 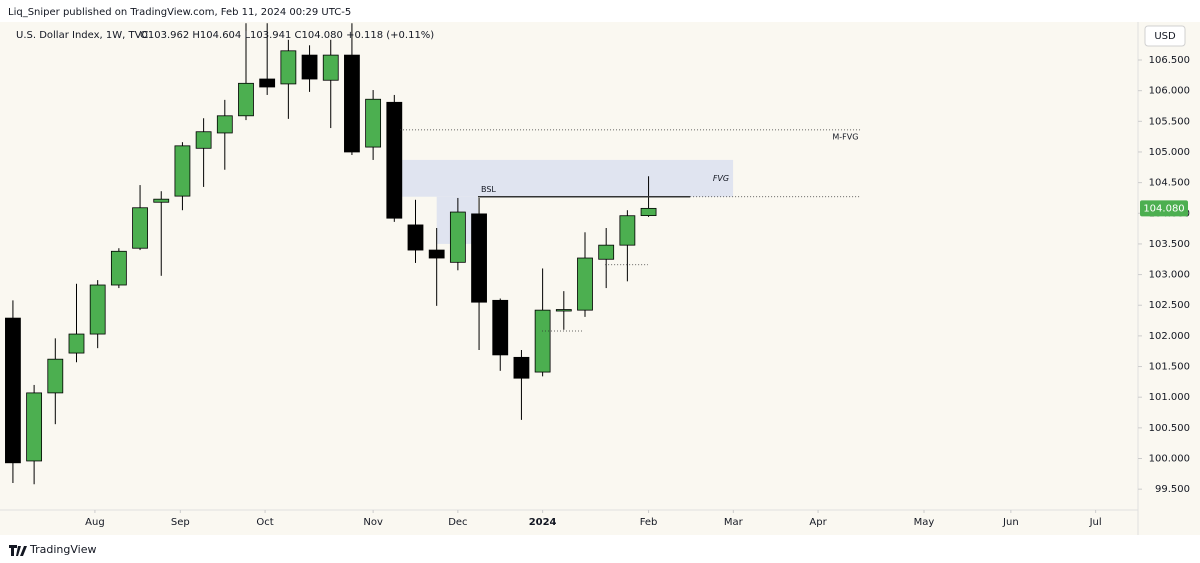 What do you see at coordinates (818, 522) in the screenshot?
I see `x-tick-label: Apr` at bounding box center [818, 522].